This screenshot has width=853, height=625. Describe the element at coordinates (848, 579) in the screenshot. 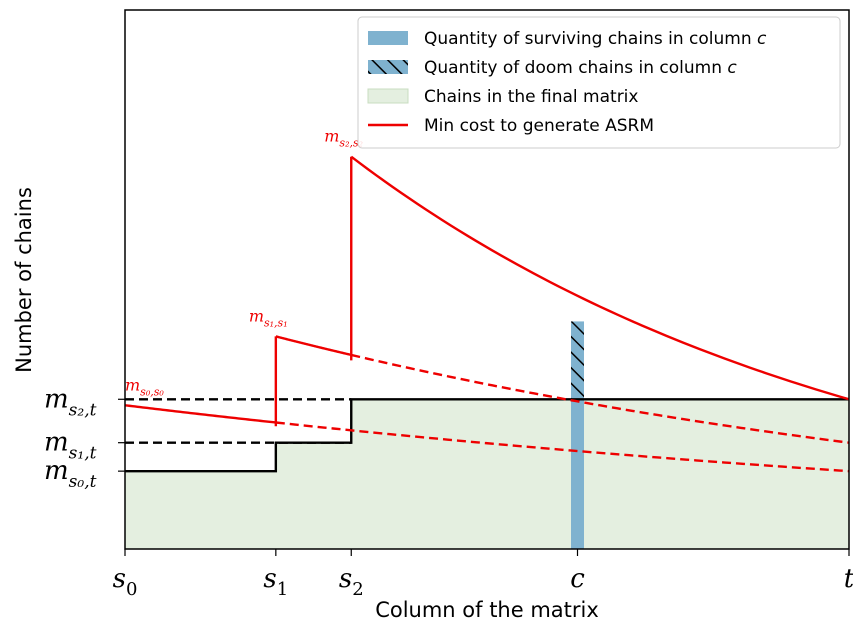

I see `x-tick-label-4: t` at that location.